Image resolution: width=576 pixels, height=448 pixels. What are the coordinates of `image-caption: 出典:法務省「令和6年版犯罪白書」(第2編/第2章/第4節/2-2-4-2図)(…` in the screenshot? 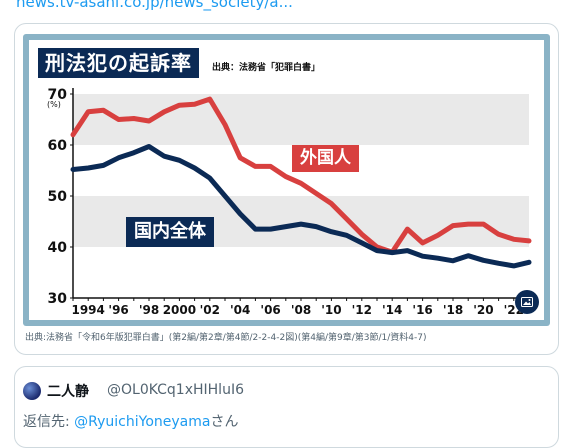 It's located at (226, 338).